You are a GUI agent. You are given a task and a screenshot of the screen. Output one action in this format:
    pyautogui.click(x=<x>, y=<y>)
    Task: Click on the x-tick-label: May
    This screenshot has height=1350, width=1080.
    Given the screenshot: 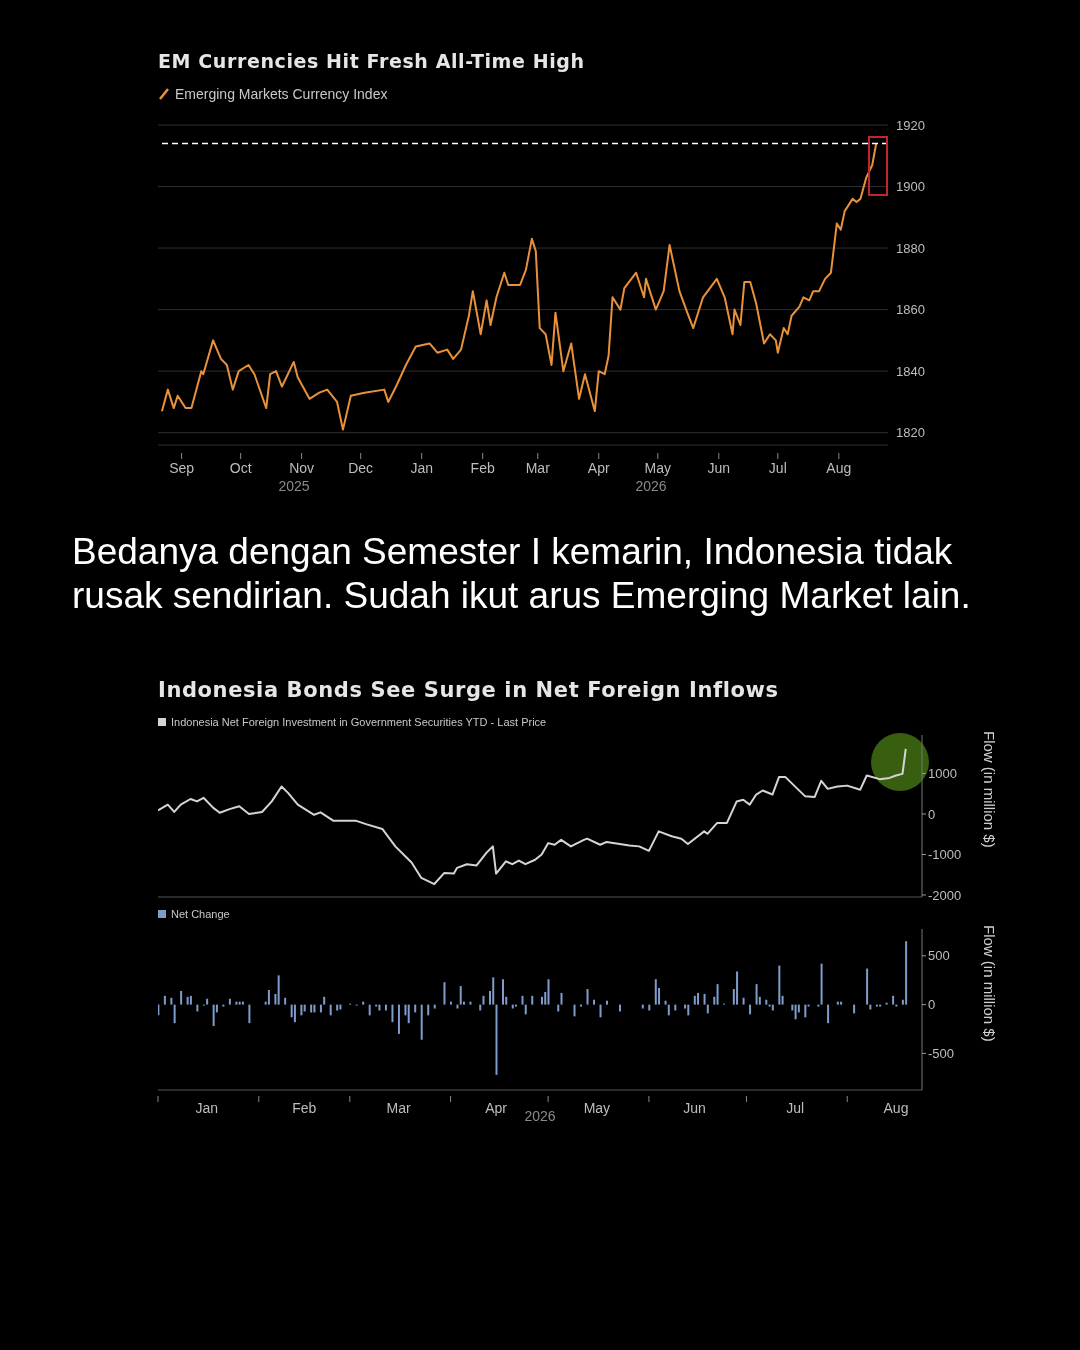 What is the action you would take?
    pyautogui.click(x=658, y=468)
    